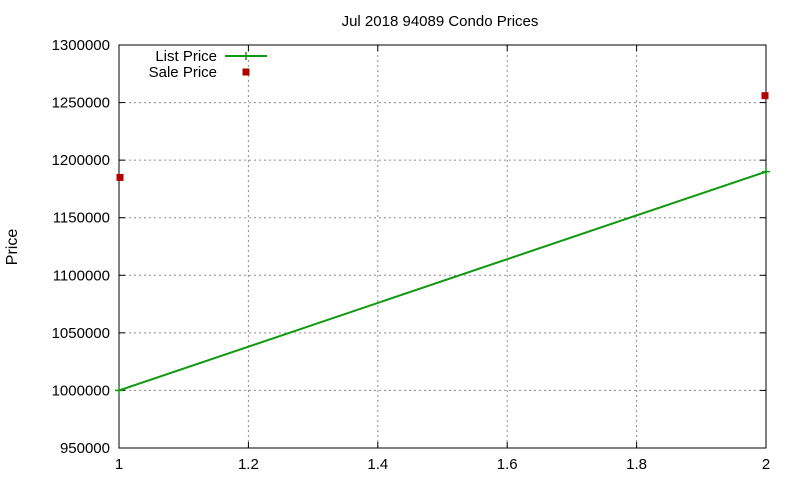  Describe the element at coordinates (507, 464) in the screenshot. I see `x-tick-label: 1.6` at that location.